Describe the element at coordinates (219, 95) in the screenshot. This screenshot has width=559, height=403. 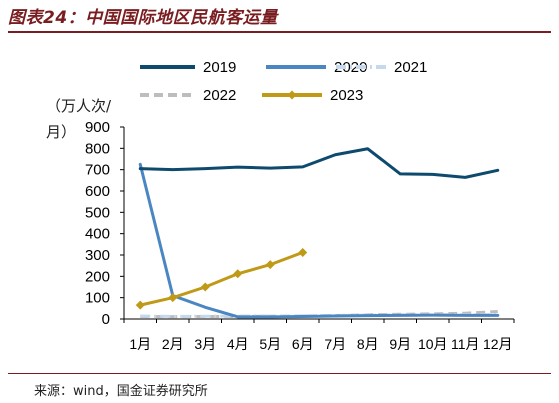
I see `legend-label-2022: 2022` at that location.